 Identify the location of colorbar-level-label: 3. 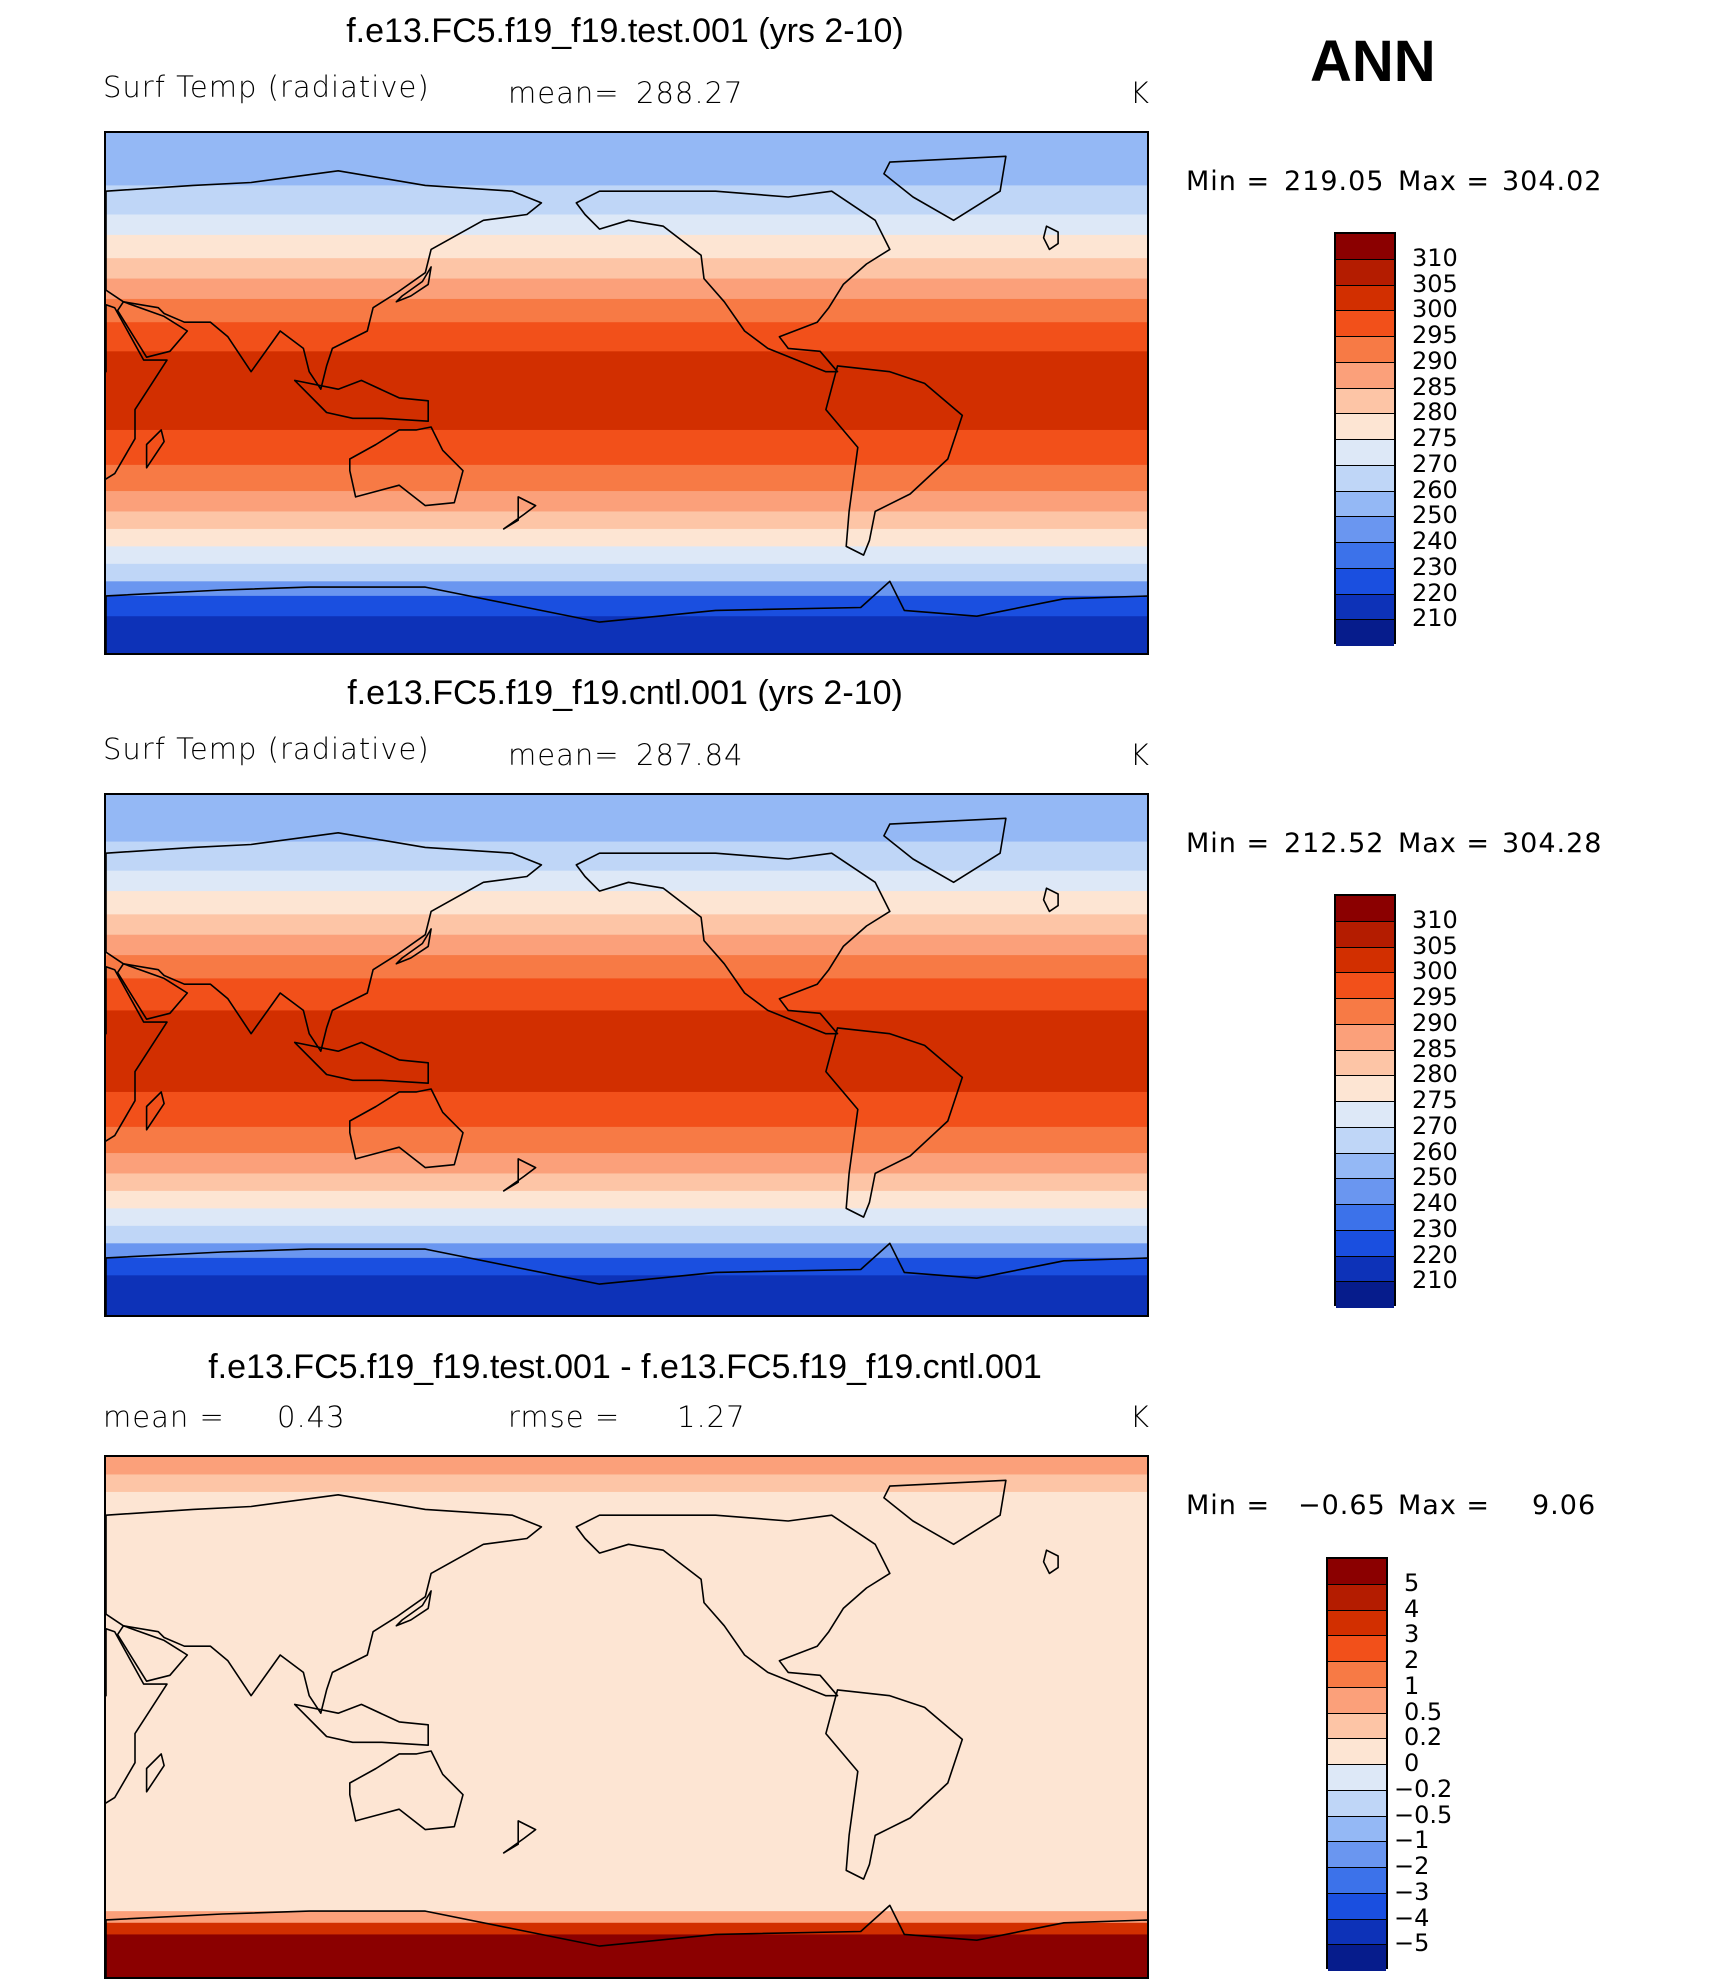
(1412, 1634).